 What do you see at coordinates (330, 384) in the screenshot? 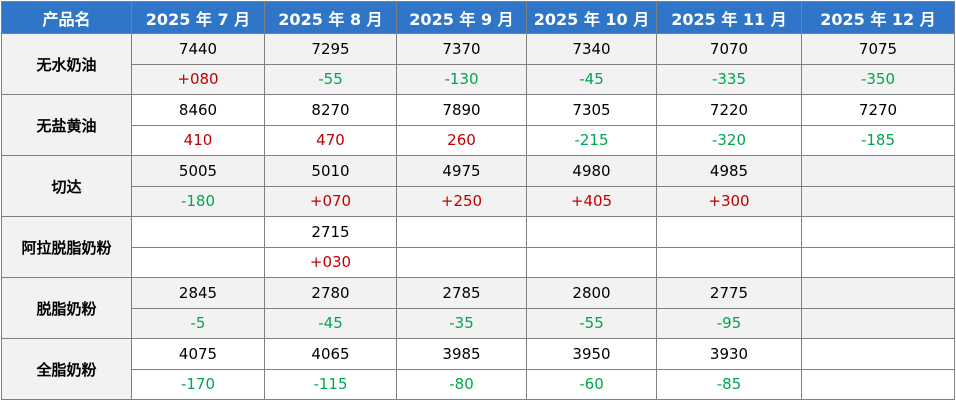
I see `change-cell: -115` at bounding box center [330, 384].